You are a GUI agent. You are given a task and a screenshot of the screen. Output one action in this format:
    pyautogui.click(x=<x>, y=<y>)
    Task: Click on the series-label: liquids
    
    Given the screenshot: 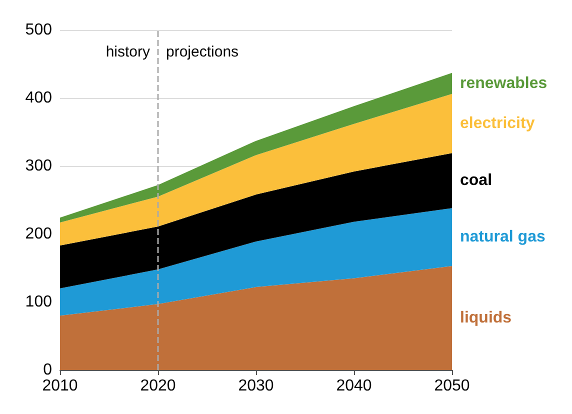 What is the action you would take?
    pyautogui.click(x=486, y=317)
    